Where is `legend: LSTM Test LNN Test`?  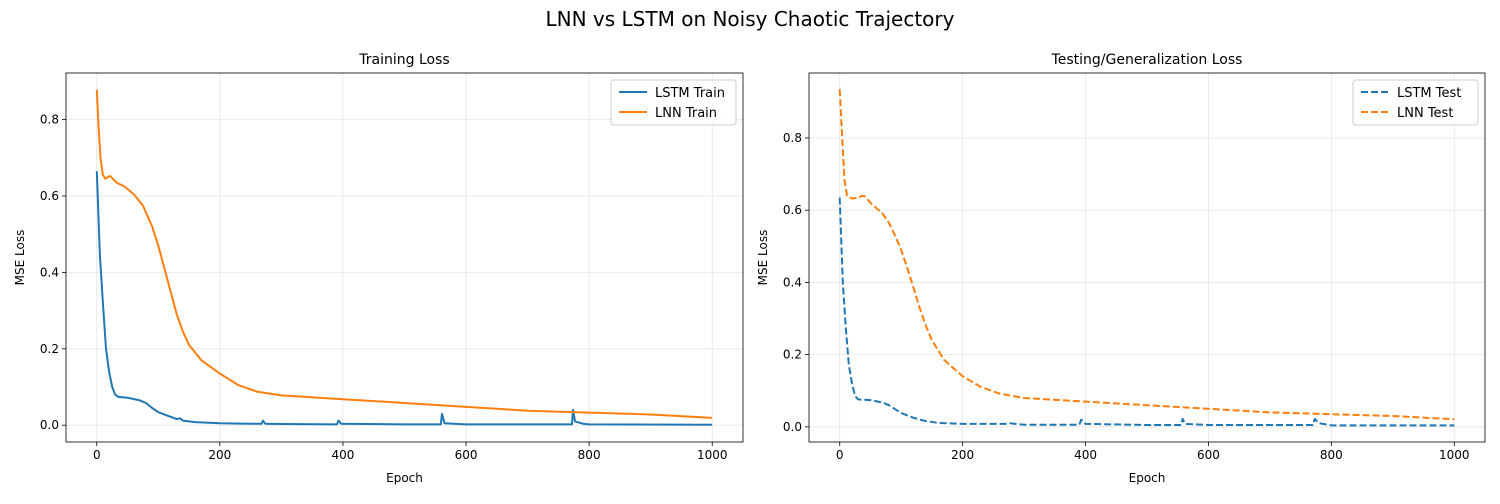
legend: LSTM Test LNN Test is located at coordinates (1415, 102).